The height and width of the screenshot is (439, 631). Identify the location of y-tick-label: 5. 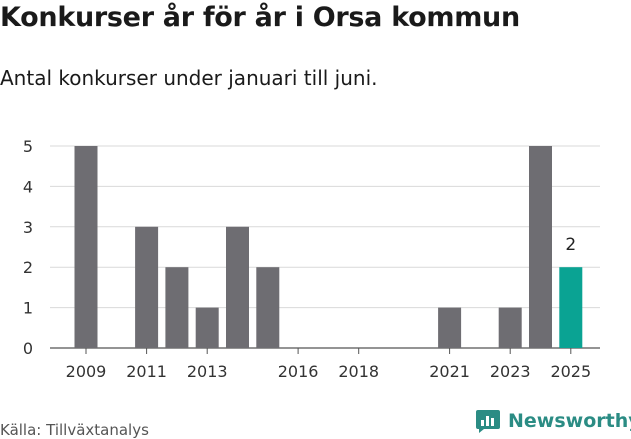
(28, 146).